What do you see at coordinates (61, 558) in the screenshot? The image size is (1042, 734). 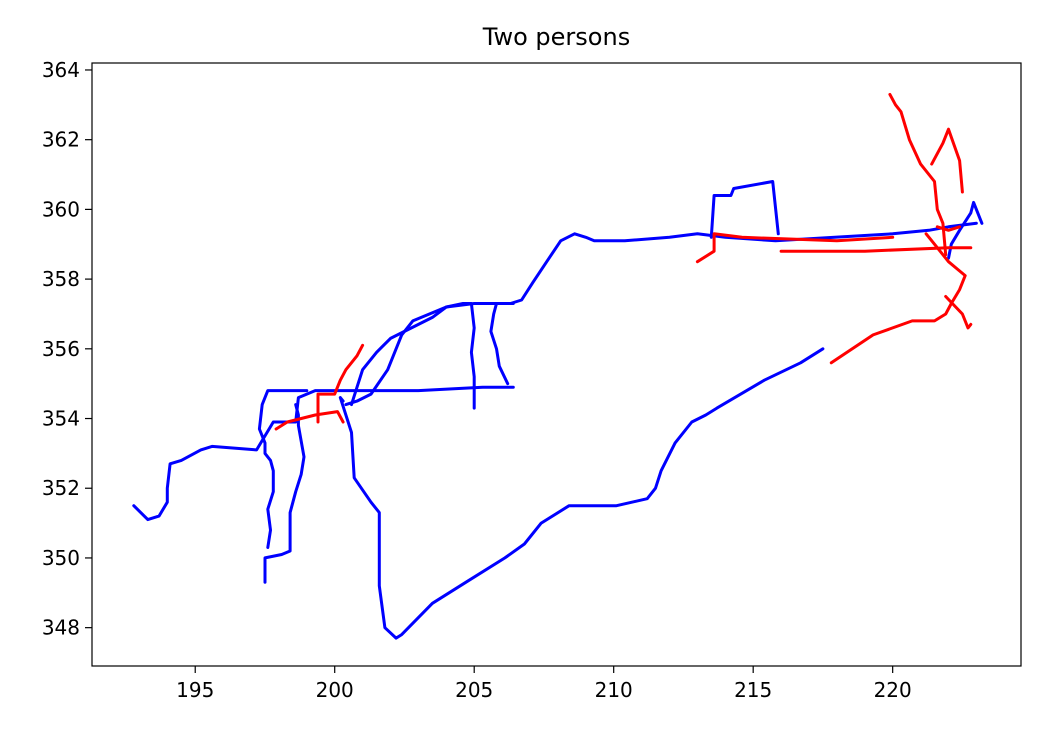 I see `y-tick-label: 350` at bounding box center [61, 558].